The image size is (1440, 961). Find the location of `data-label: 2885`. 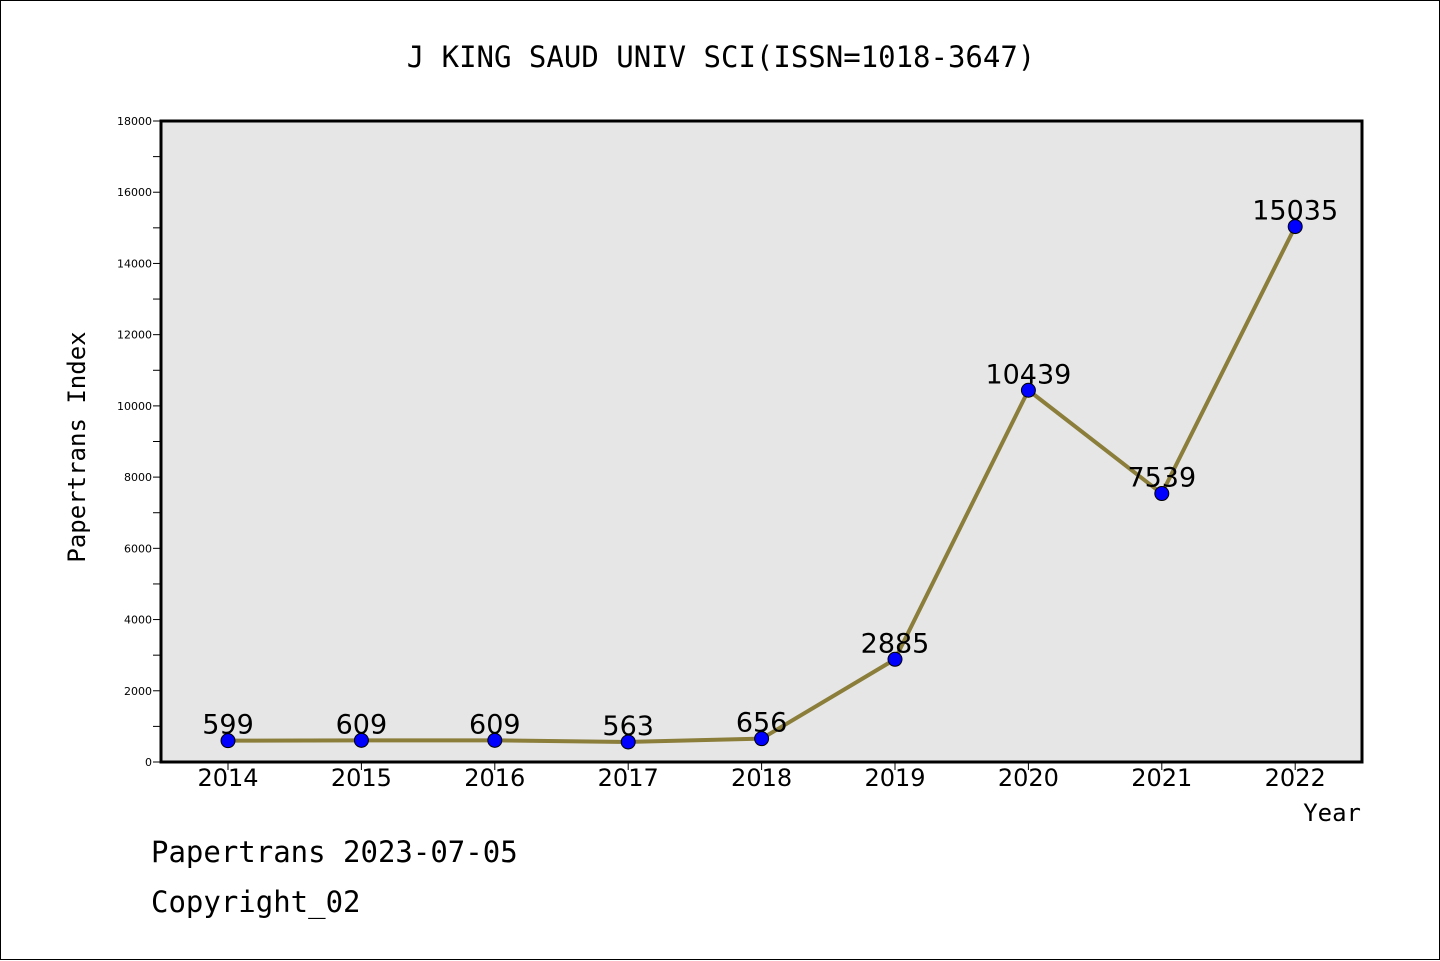

data-label: 2885 is located at coordinates (895, 643).